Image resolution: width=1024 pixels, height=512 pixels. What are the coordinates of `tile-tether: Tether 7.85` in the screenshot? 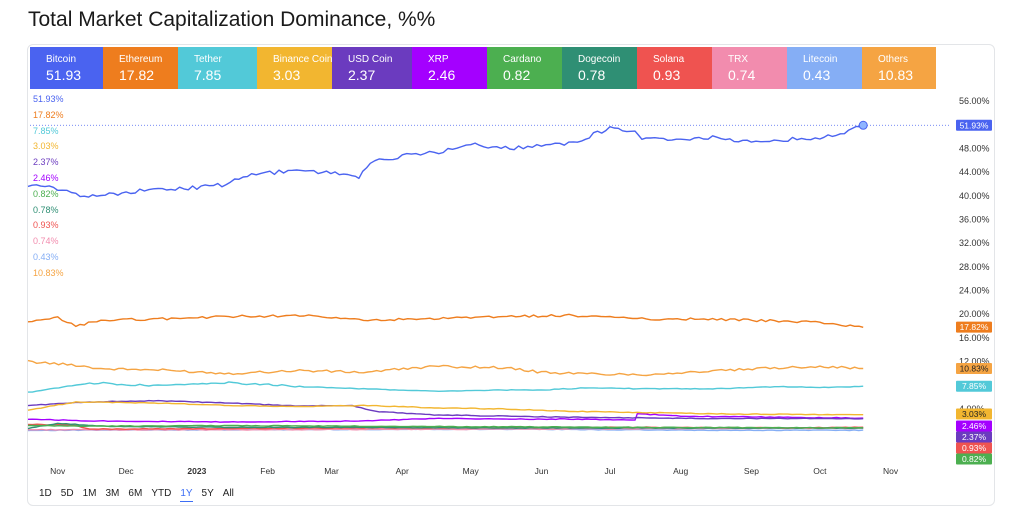 It's located at (217, 68).